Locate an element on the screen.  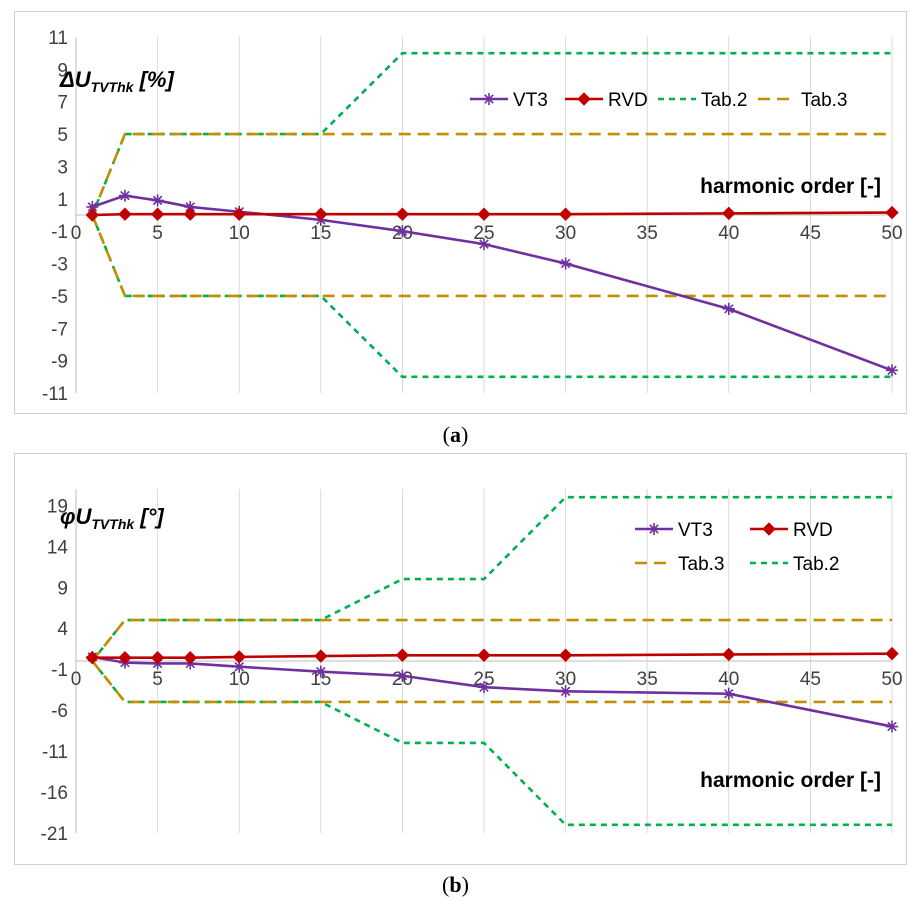
legend: VT3 RVD Tab.2 Tab.3 is located at coordinates (658, 100).